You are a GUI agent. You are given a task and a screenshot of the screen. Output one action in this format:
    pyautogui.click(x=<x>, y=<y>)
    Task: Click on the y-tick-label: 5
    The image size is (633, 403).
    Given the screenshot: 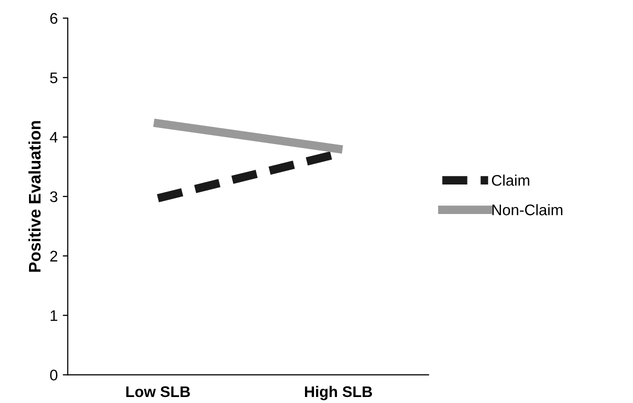 What is the action you would take?
    pyautogui.click(x=54, y=78)
    